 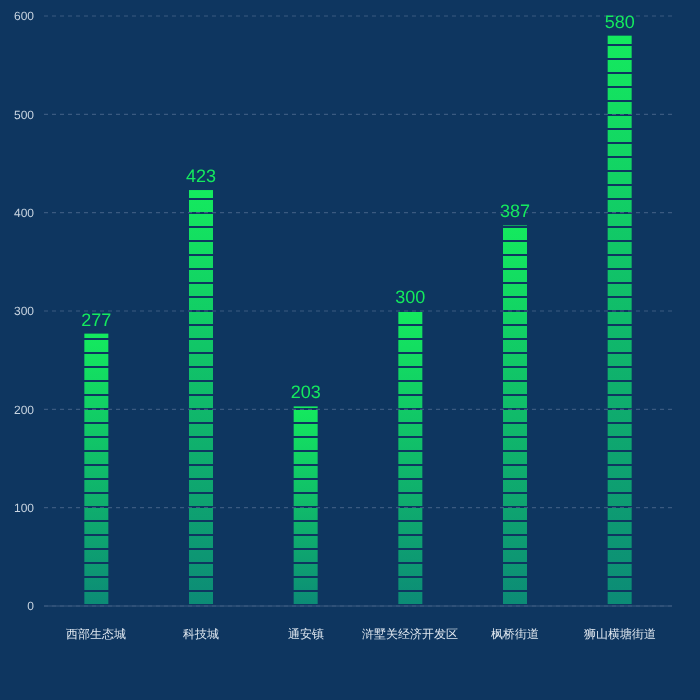 What do you see at coordinates (515, 211) in the screenshot?
I see `data-label: 387` at bounding box center [515, 211].